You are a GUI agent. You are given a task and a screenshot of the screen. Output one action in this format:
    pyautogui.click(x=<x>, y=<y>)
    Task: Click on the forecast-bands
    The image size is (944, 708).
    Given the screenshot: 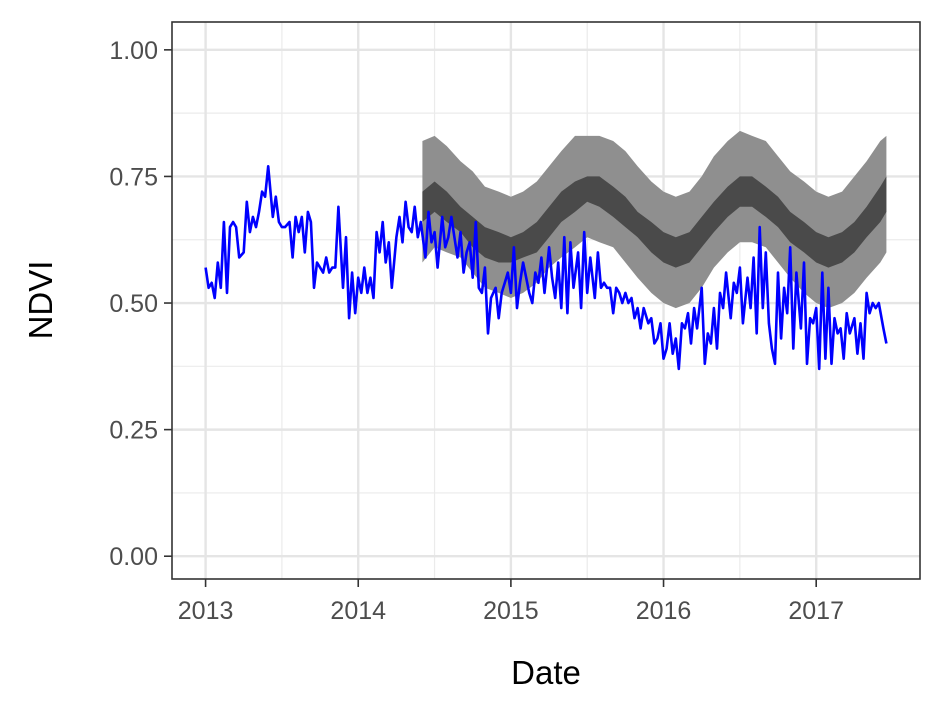 What is the action you would take?
    pyautogui.click(x=654, y=219)
    